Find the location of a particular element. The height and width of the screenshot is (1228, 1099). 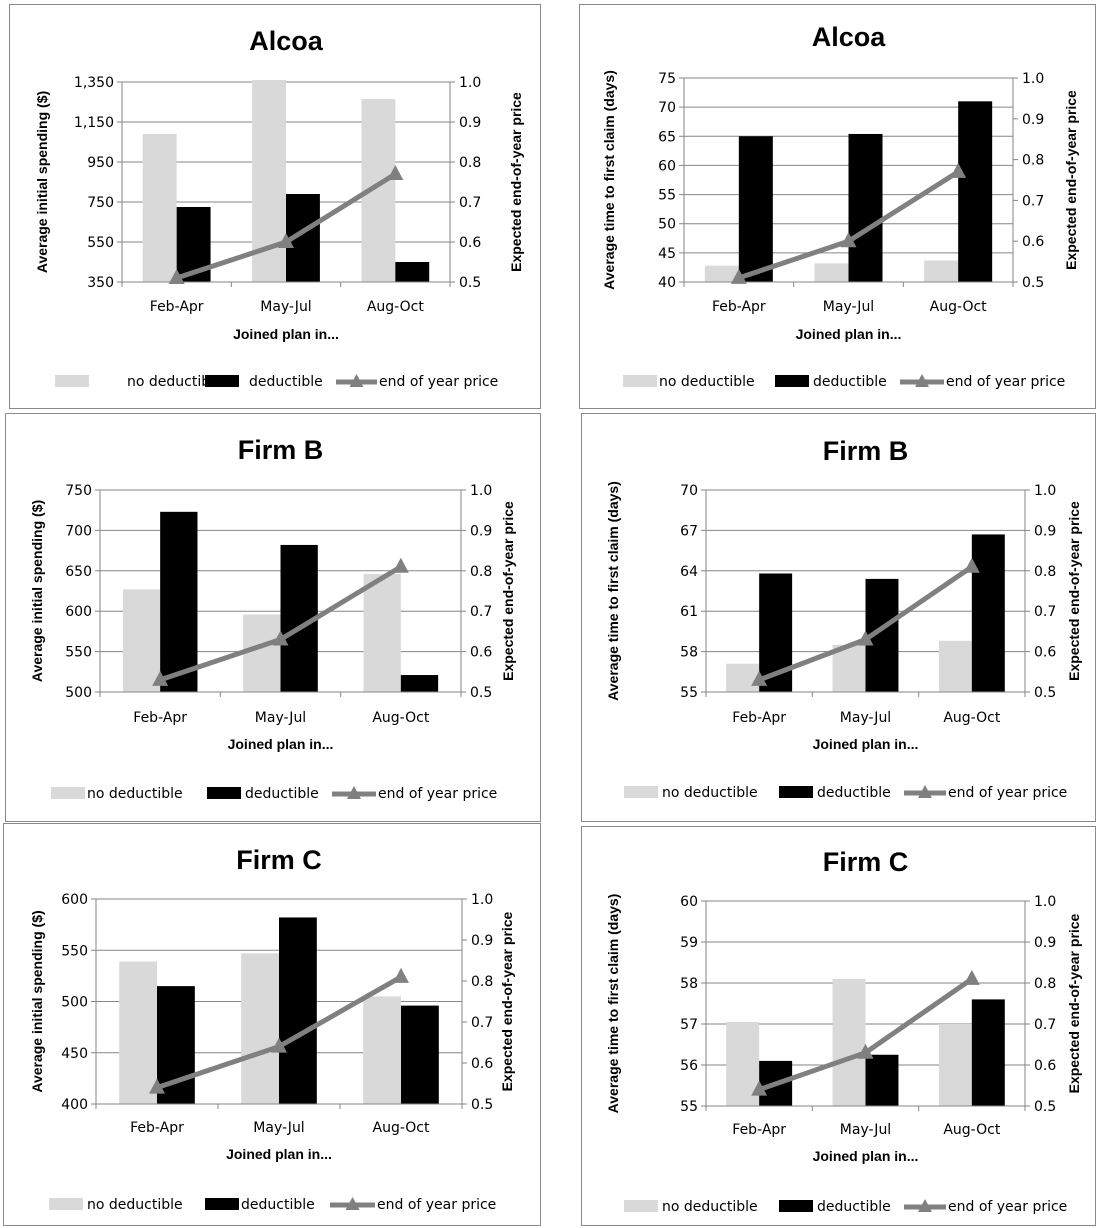

y-tick-label: 700 is located at coordinates (78, 531).